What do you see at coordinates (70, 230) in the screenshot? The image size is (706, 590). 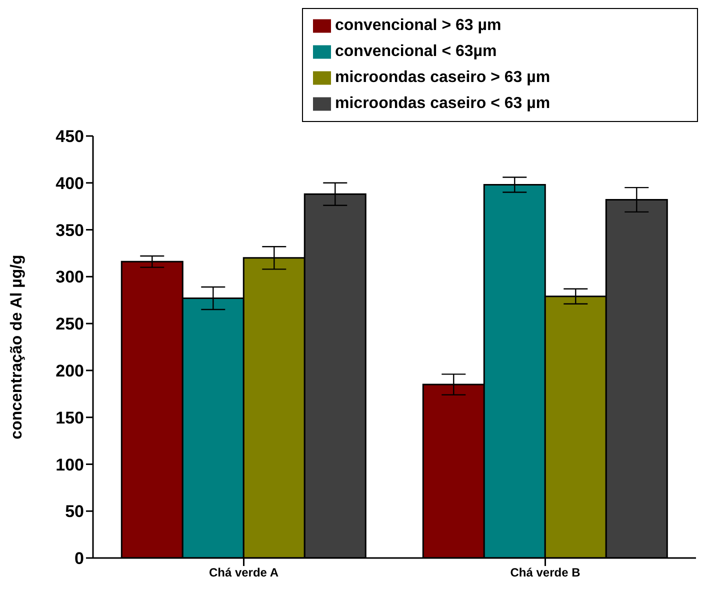 I see `y-tick-label: 350` at bounding box center [70, 230].